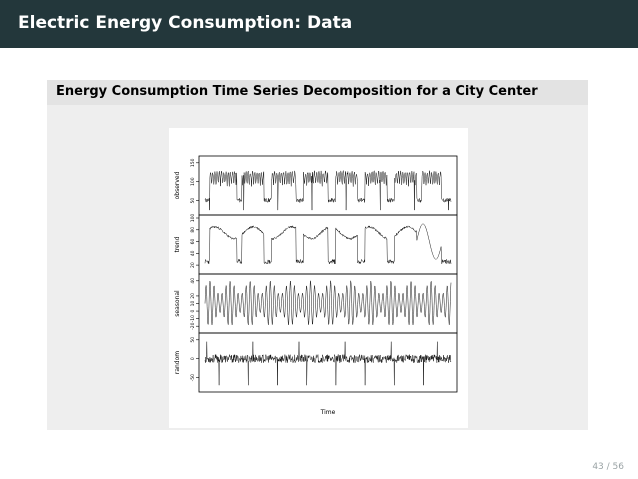  Describe the element at coordinates (193, 242) in the screenshot. I see `ytick-label-trend-2: 60` at that location.